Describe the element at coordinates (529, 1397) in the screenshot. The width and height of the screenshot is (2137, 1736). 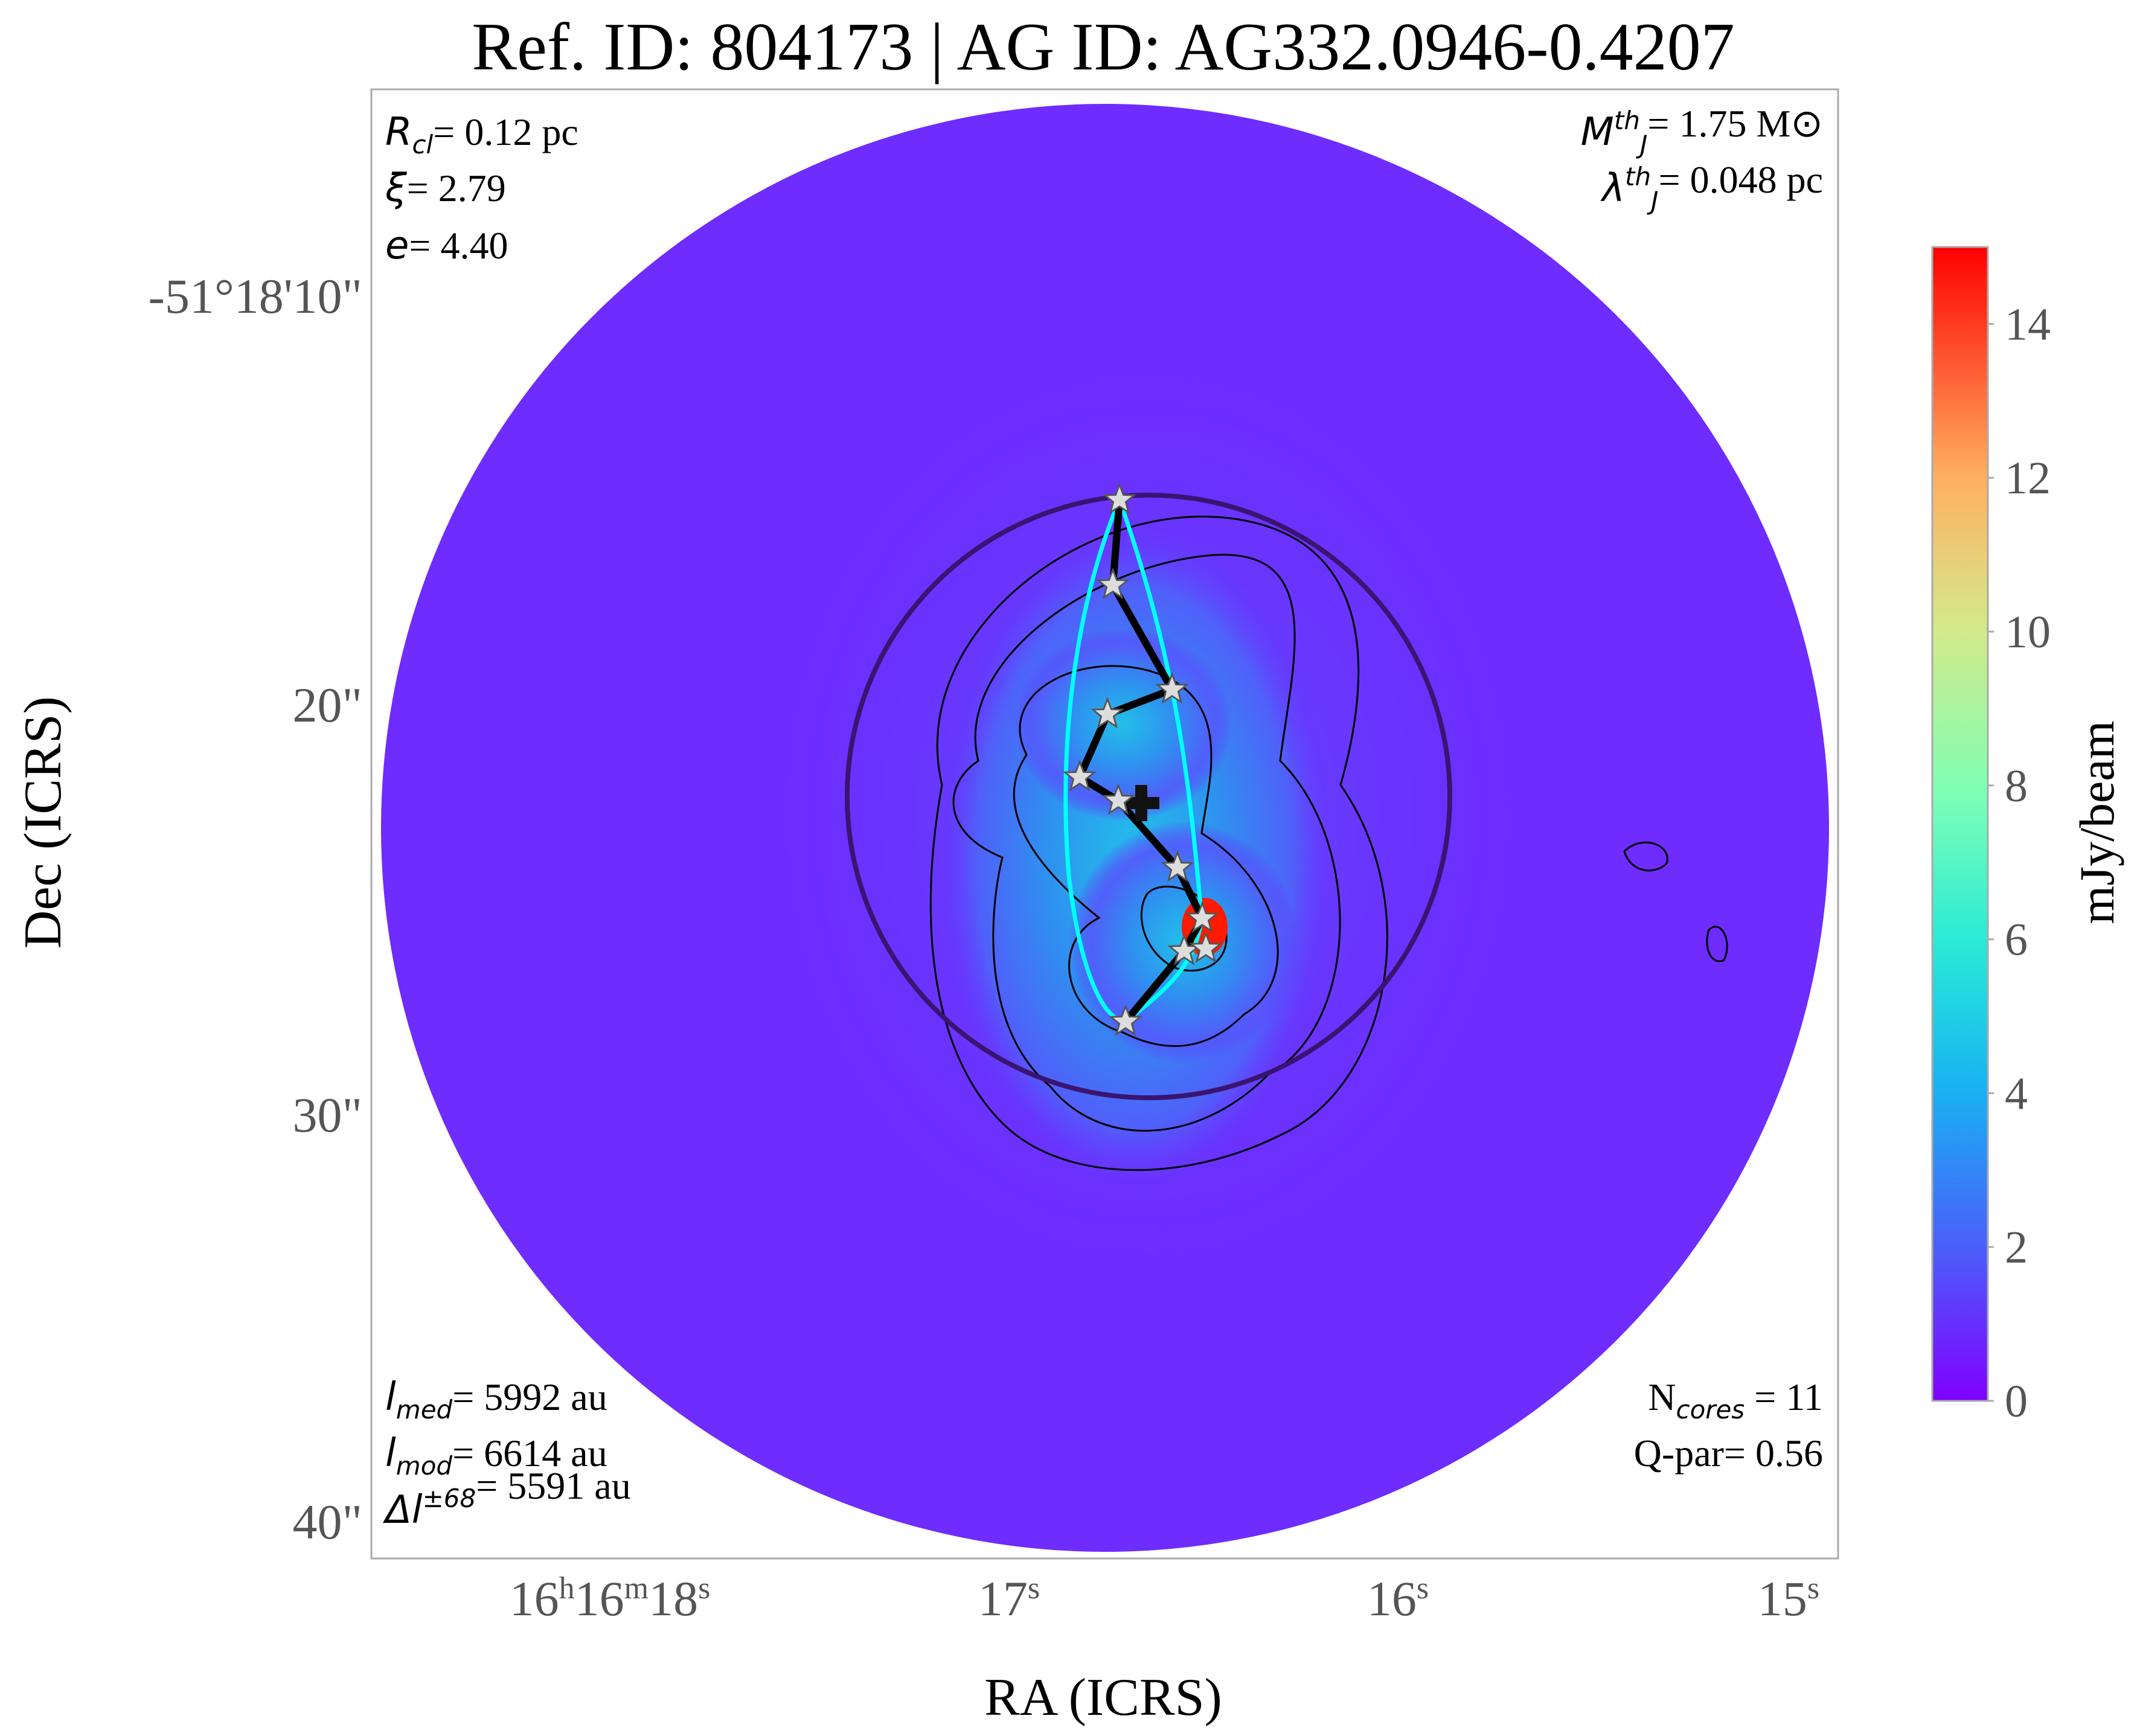
I see `annotation-text: = 5992 au` at that location.